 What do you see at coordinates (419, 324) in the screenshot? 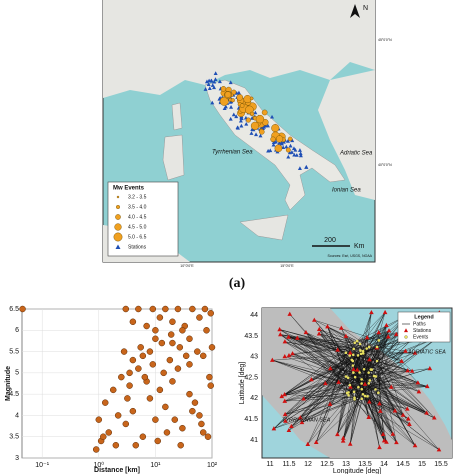
I see `legend-label: Paths` at bounding box center [419, 324].